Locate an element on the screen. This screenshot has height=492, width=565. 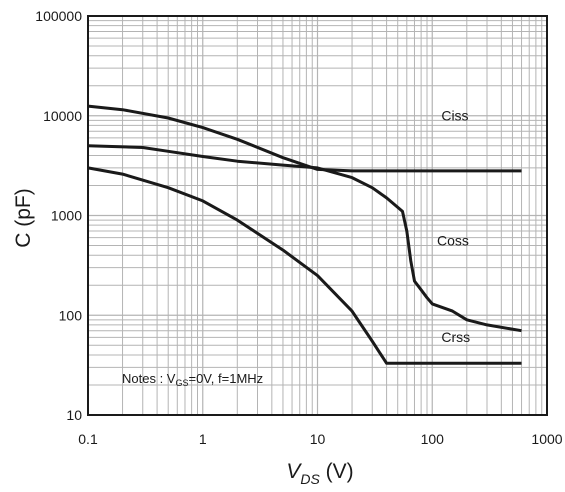
x-axis-label: VDS (V) is located at coordinates (319, 473).